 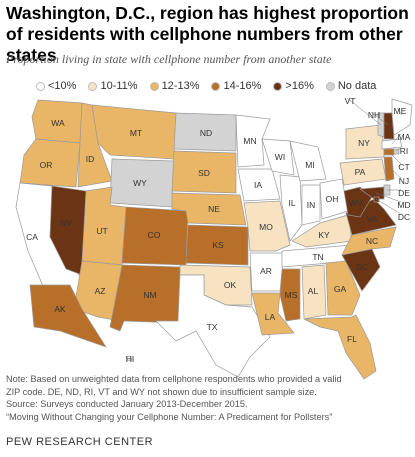 I want to click on legend-item: <10%, so click(x=56, y=86).